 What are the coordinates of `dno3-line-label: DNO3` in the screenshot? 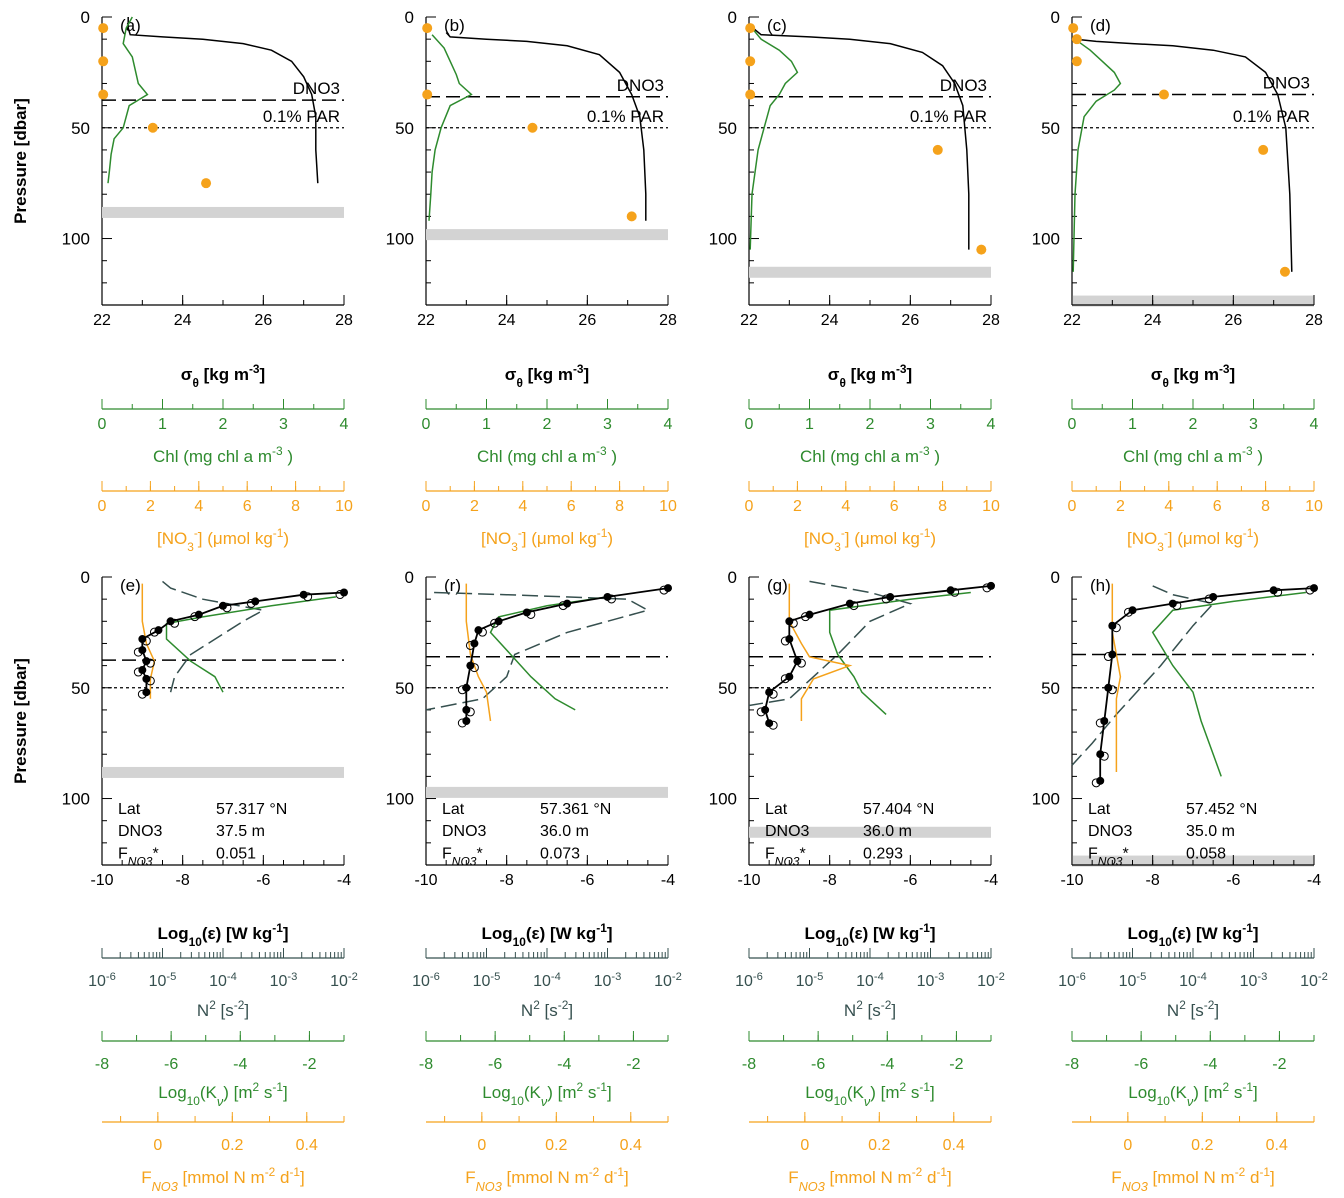 It's located at (316, 88).